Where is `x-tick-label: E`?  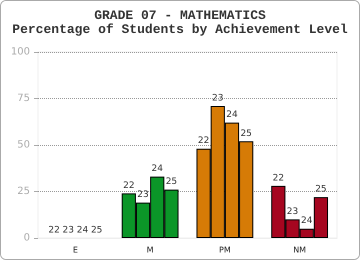
x-tick-label: E is located at coordinates (75, 250).